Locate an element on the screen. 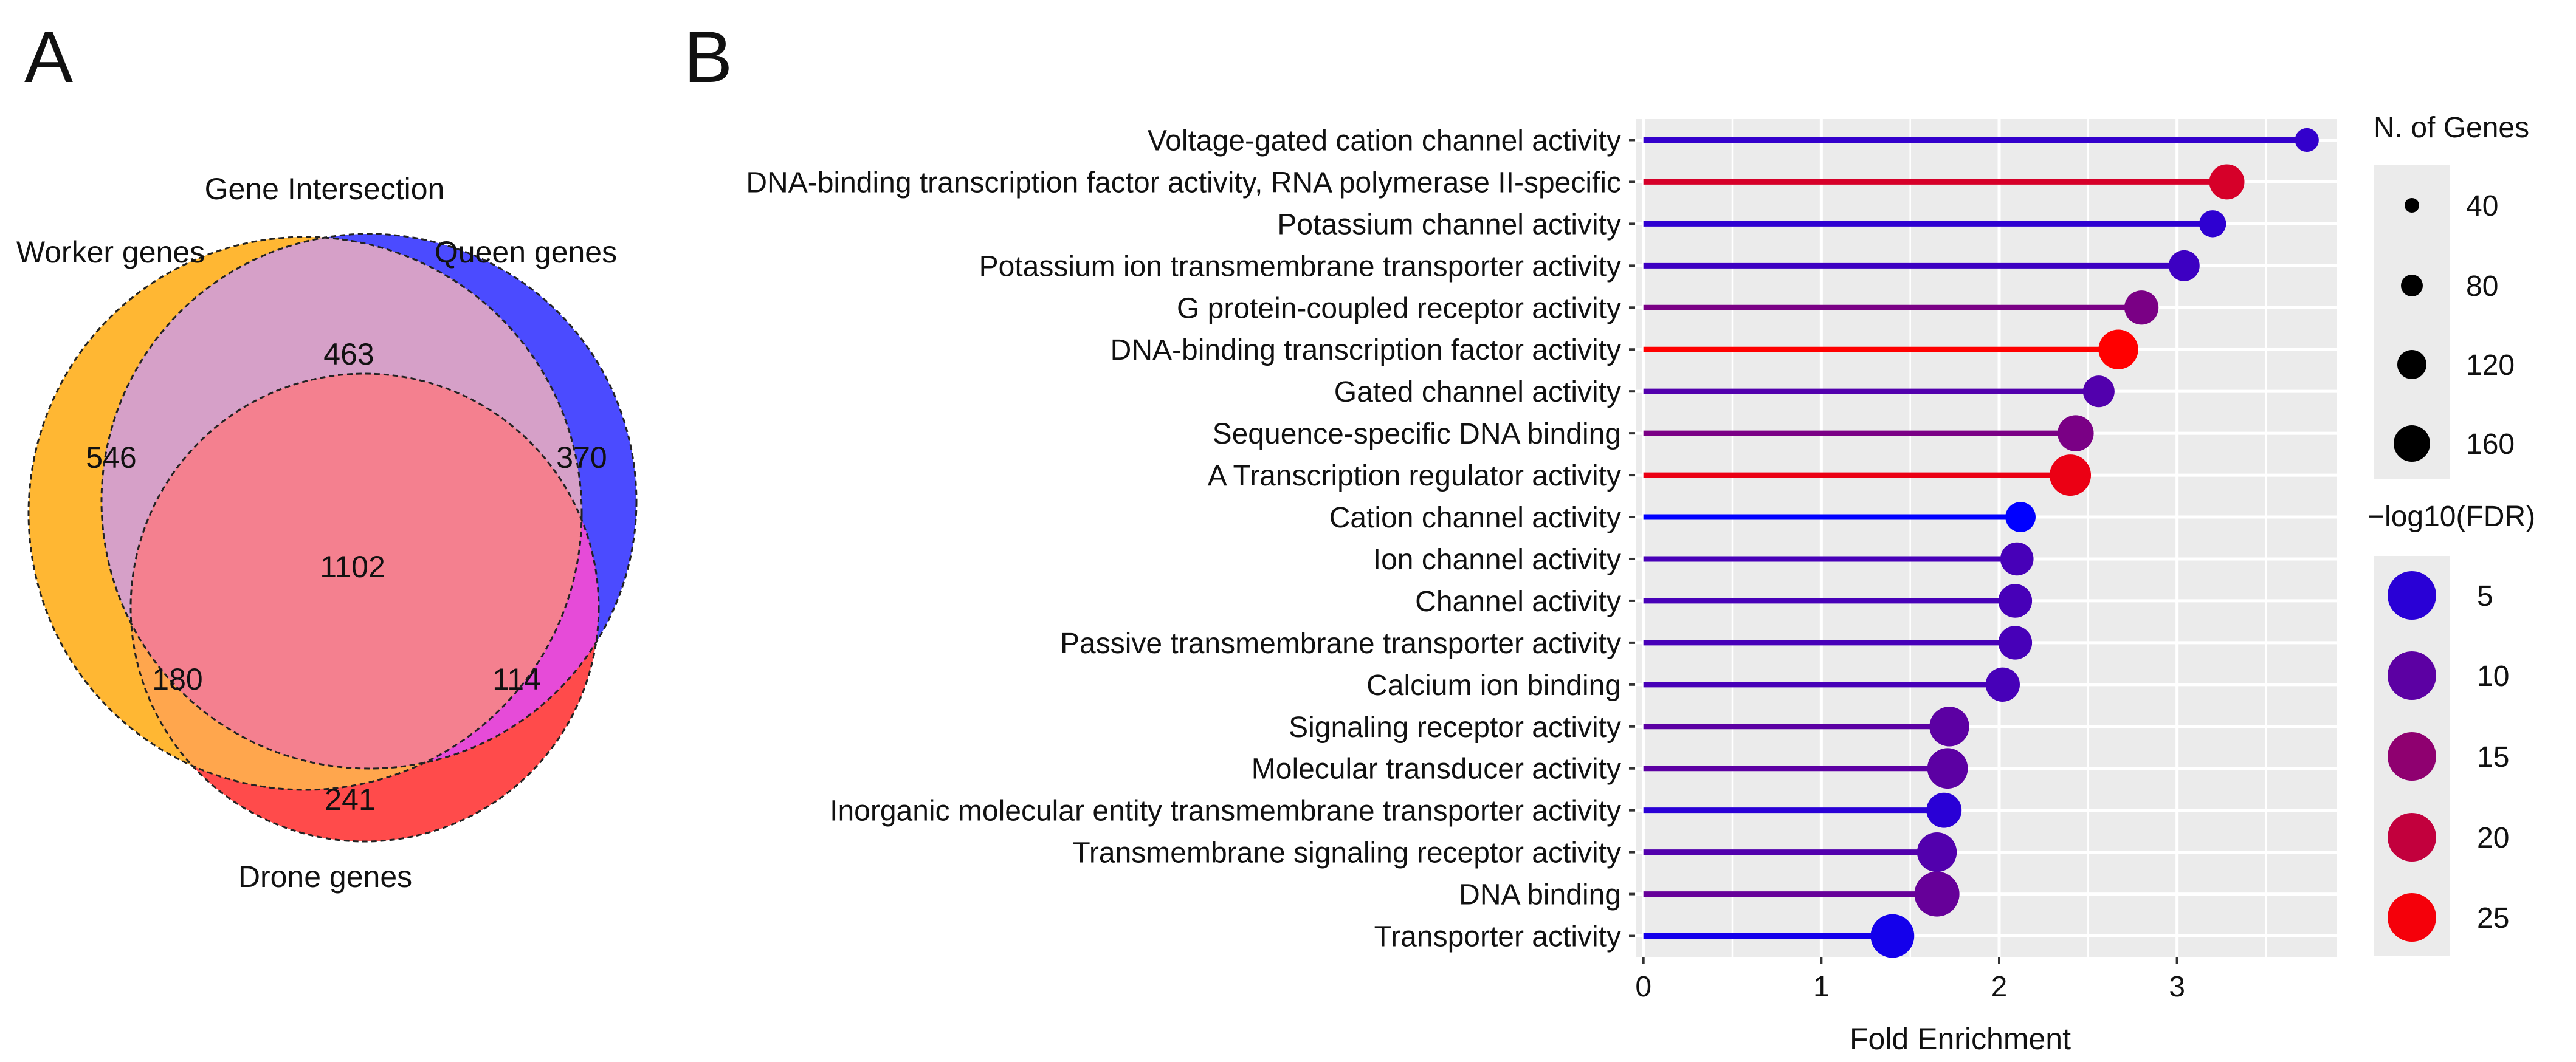  all-three-overlap is located at coordinates (356, 571).